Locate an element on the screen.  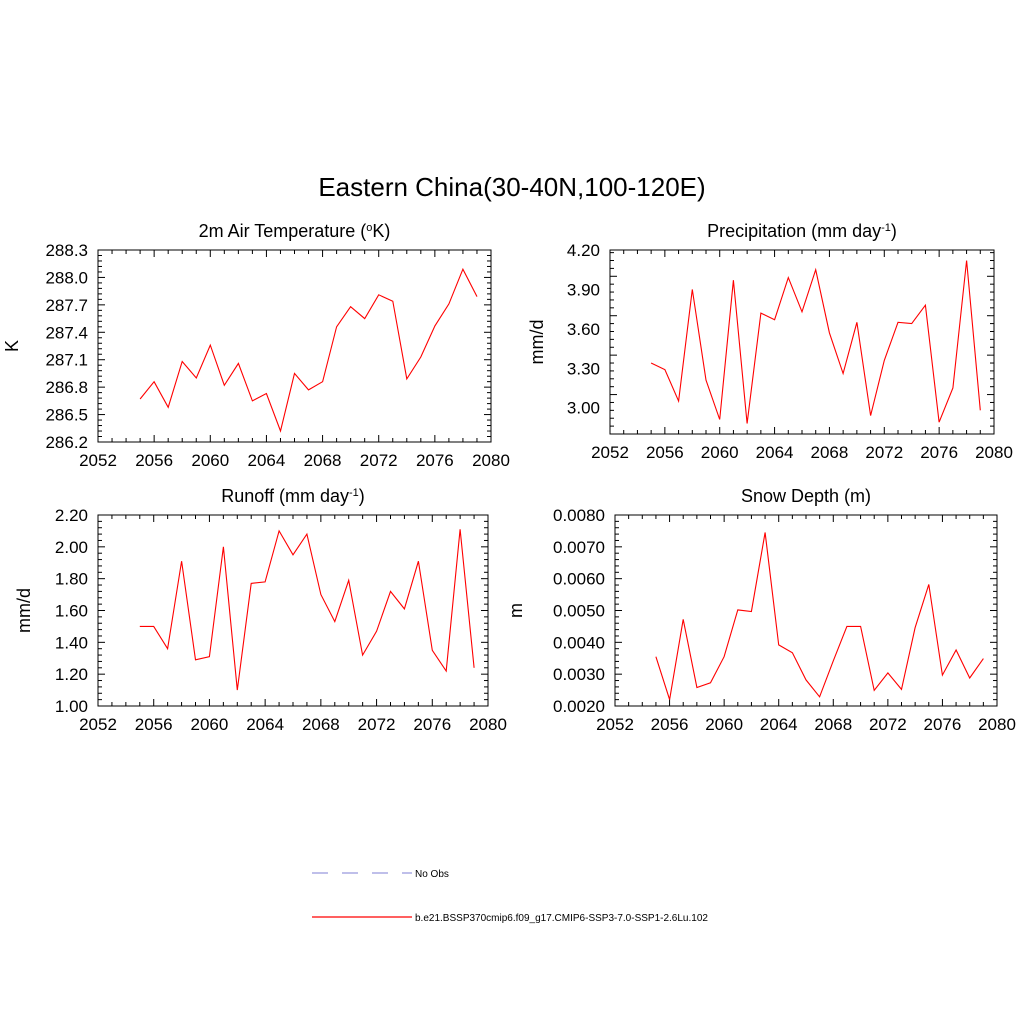
y-tick-label: 1.60 is located at coordinates (71, 611).